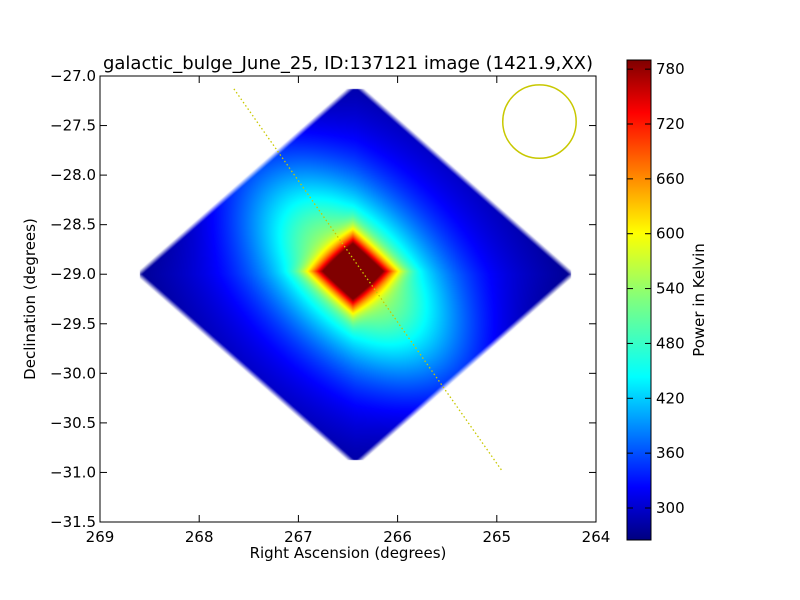 Image resolution: width=800 pixels, height=600 pixels. I want to click on colorbar-tick-label: 420, so click(670, 398).